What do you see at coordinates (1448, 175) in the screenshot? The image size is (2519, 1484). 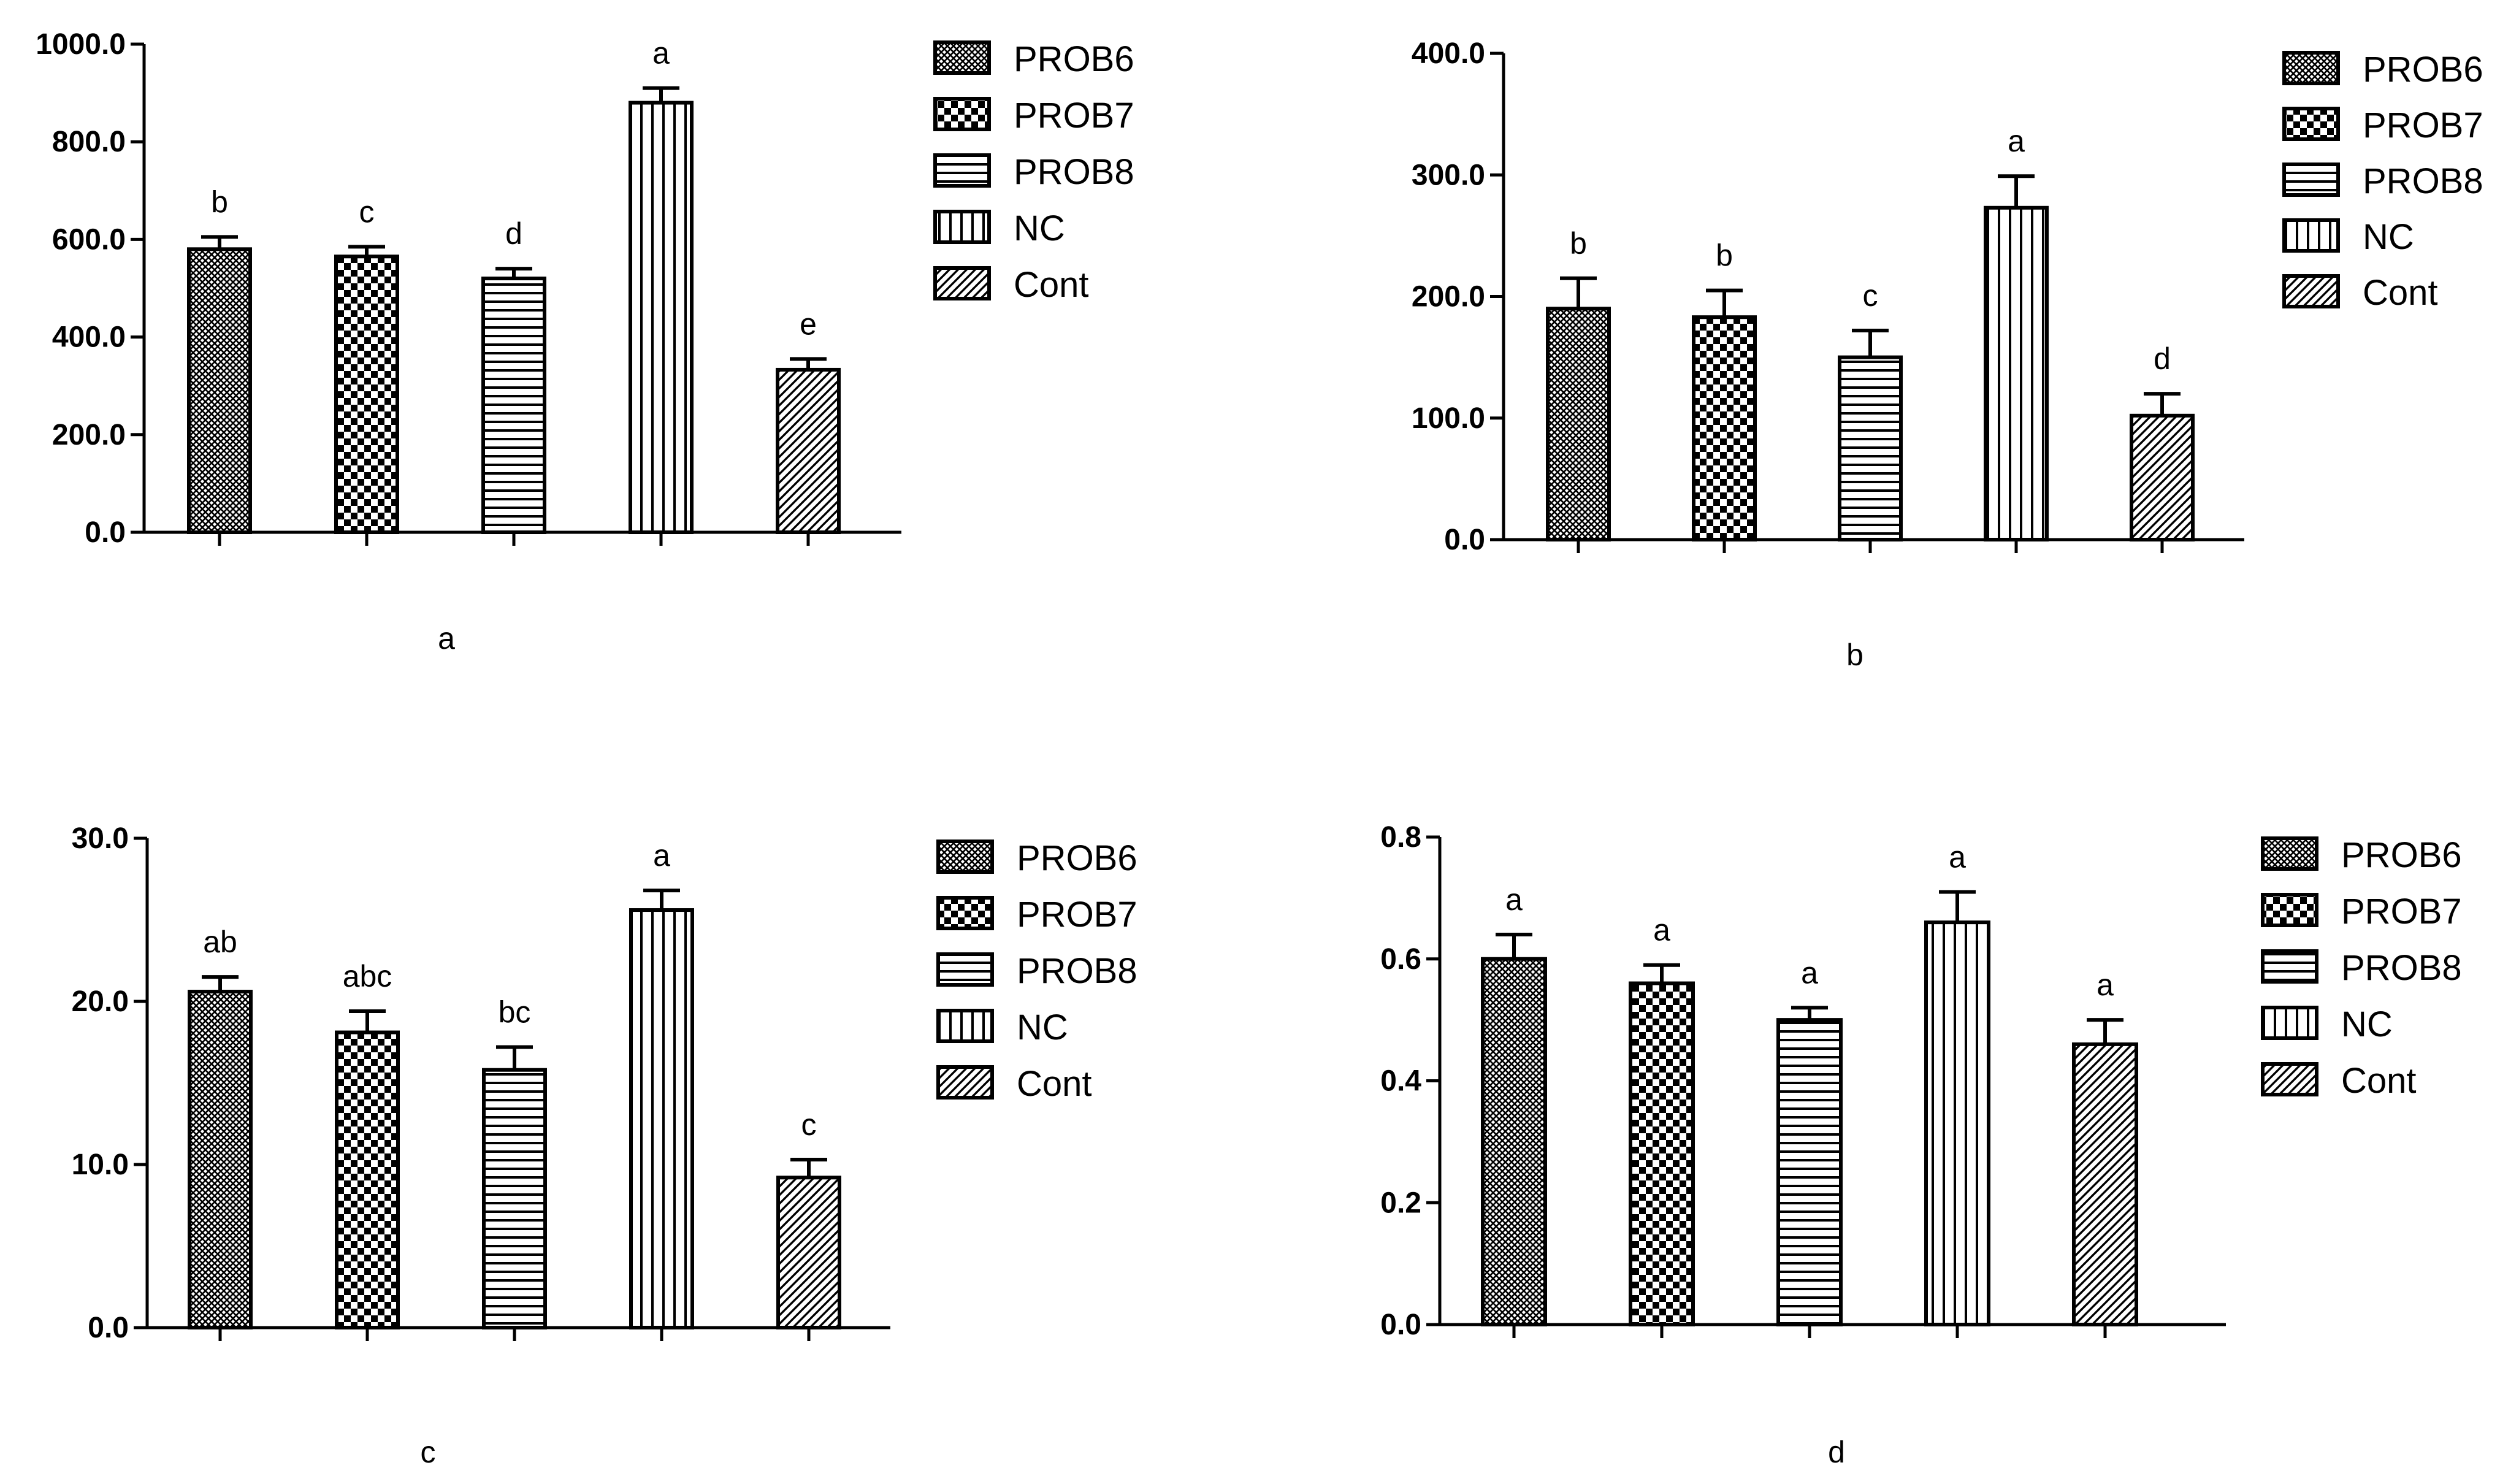 I see `y-tick-label: 300.0` at bounding box center [1448, 175].